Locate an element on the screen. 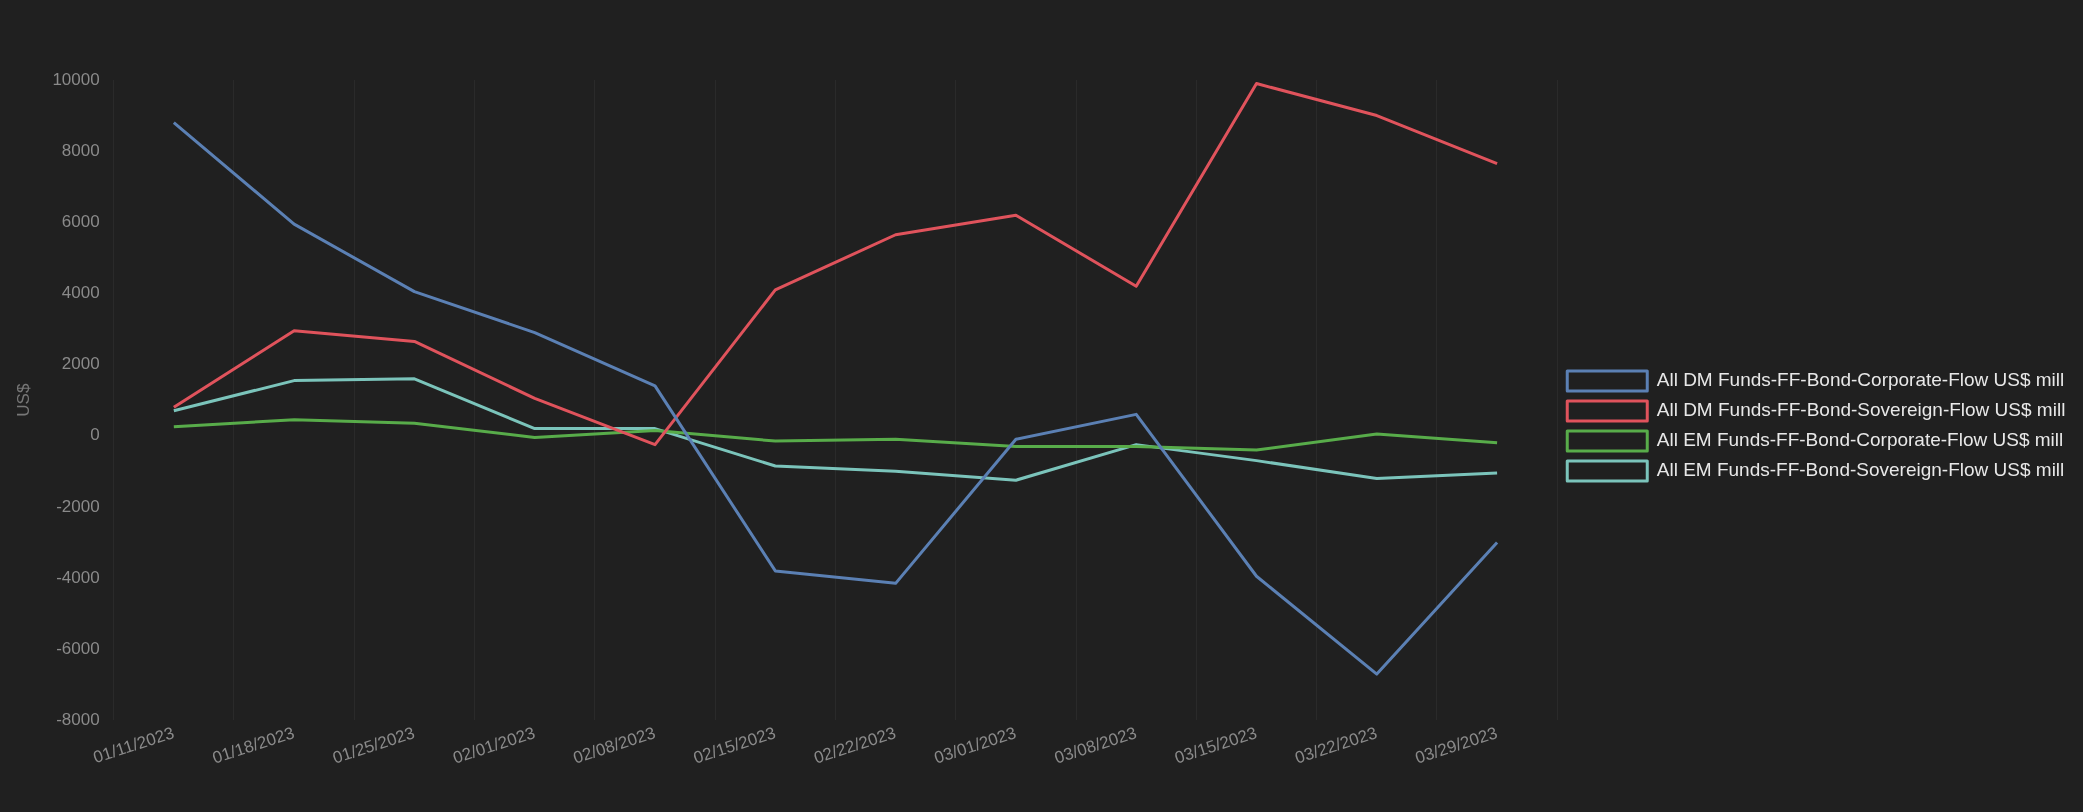  legend-label: All EM Funds-FF-Bond-Sovereign-Flow US$ mill is located at coordinates (1860, 470).